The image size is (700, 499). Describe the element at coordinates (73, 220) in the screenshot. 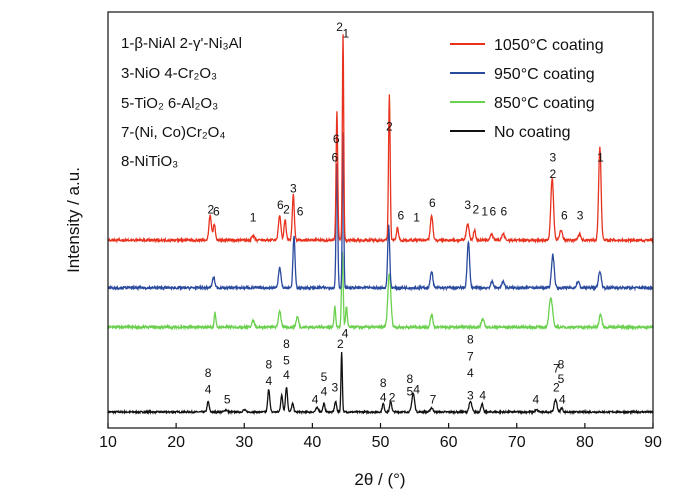

I see `y-axis-label: Intensity / a.u.` at that location.